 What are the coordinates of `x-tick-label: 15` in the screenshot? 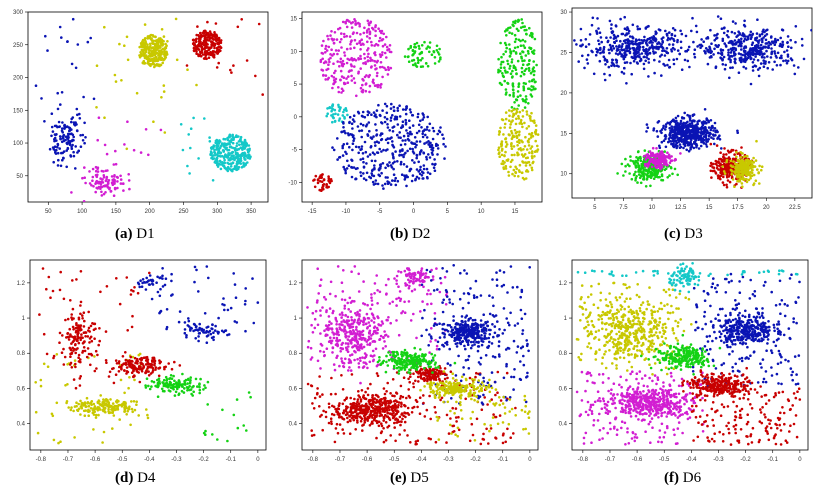 It's located at (709, 208).